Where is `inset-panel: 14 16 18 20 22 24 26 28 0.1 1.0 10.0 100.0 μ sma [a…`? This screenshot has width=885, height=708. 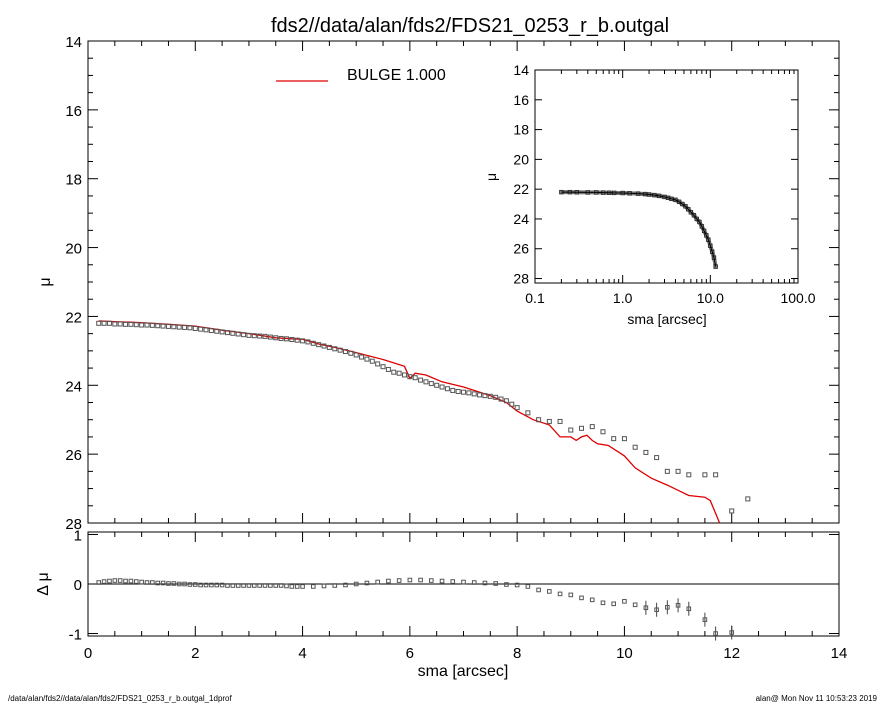
inset-panel: 14 16 18 20 22 24 26 28 0.1 1.0 10.0 100.0 μ sma [a… is located at coordinates (649, 194).